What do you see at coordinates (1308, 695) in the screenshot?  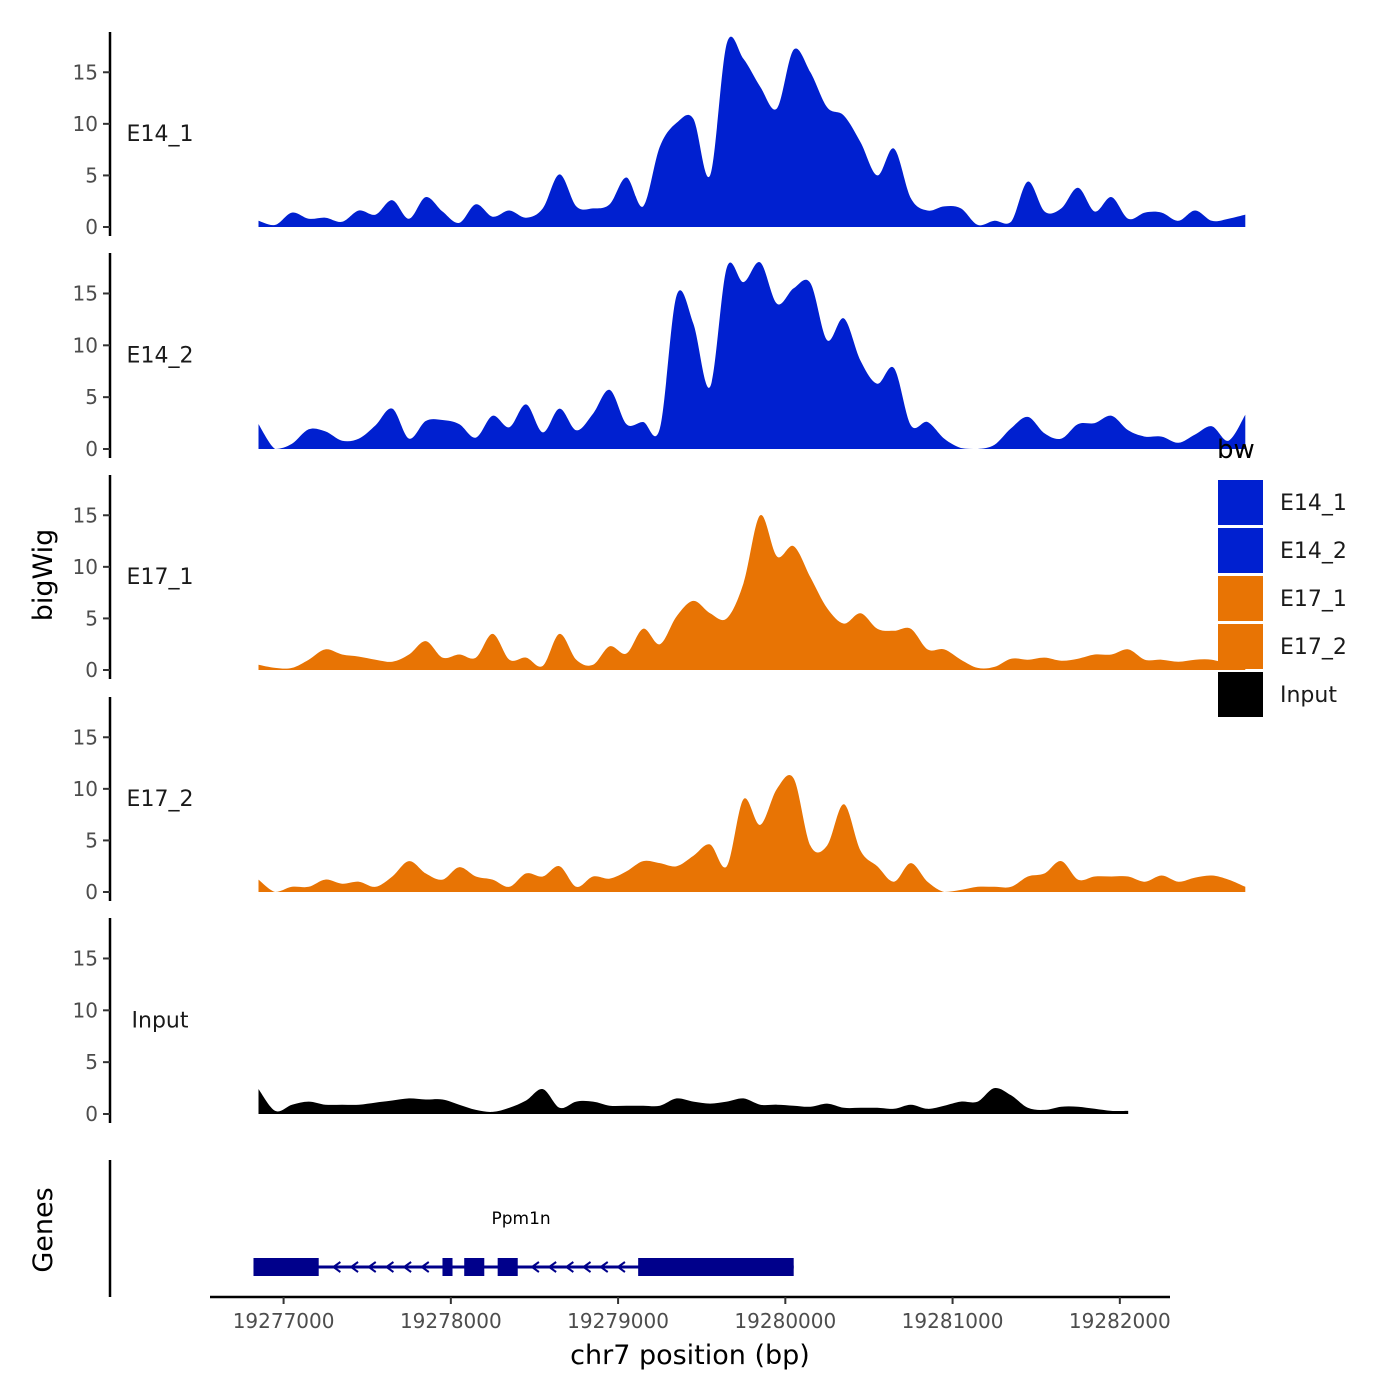 I see `legend-label: Input` at bounding box center [1308, 695].